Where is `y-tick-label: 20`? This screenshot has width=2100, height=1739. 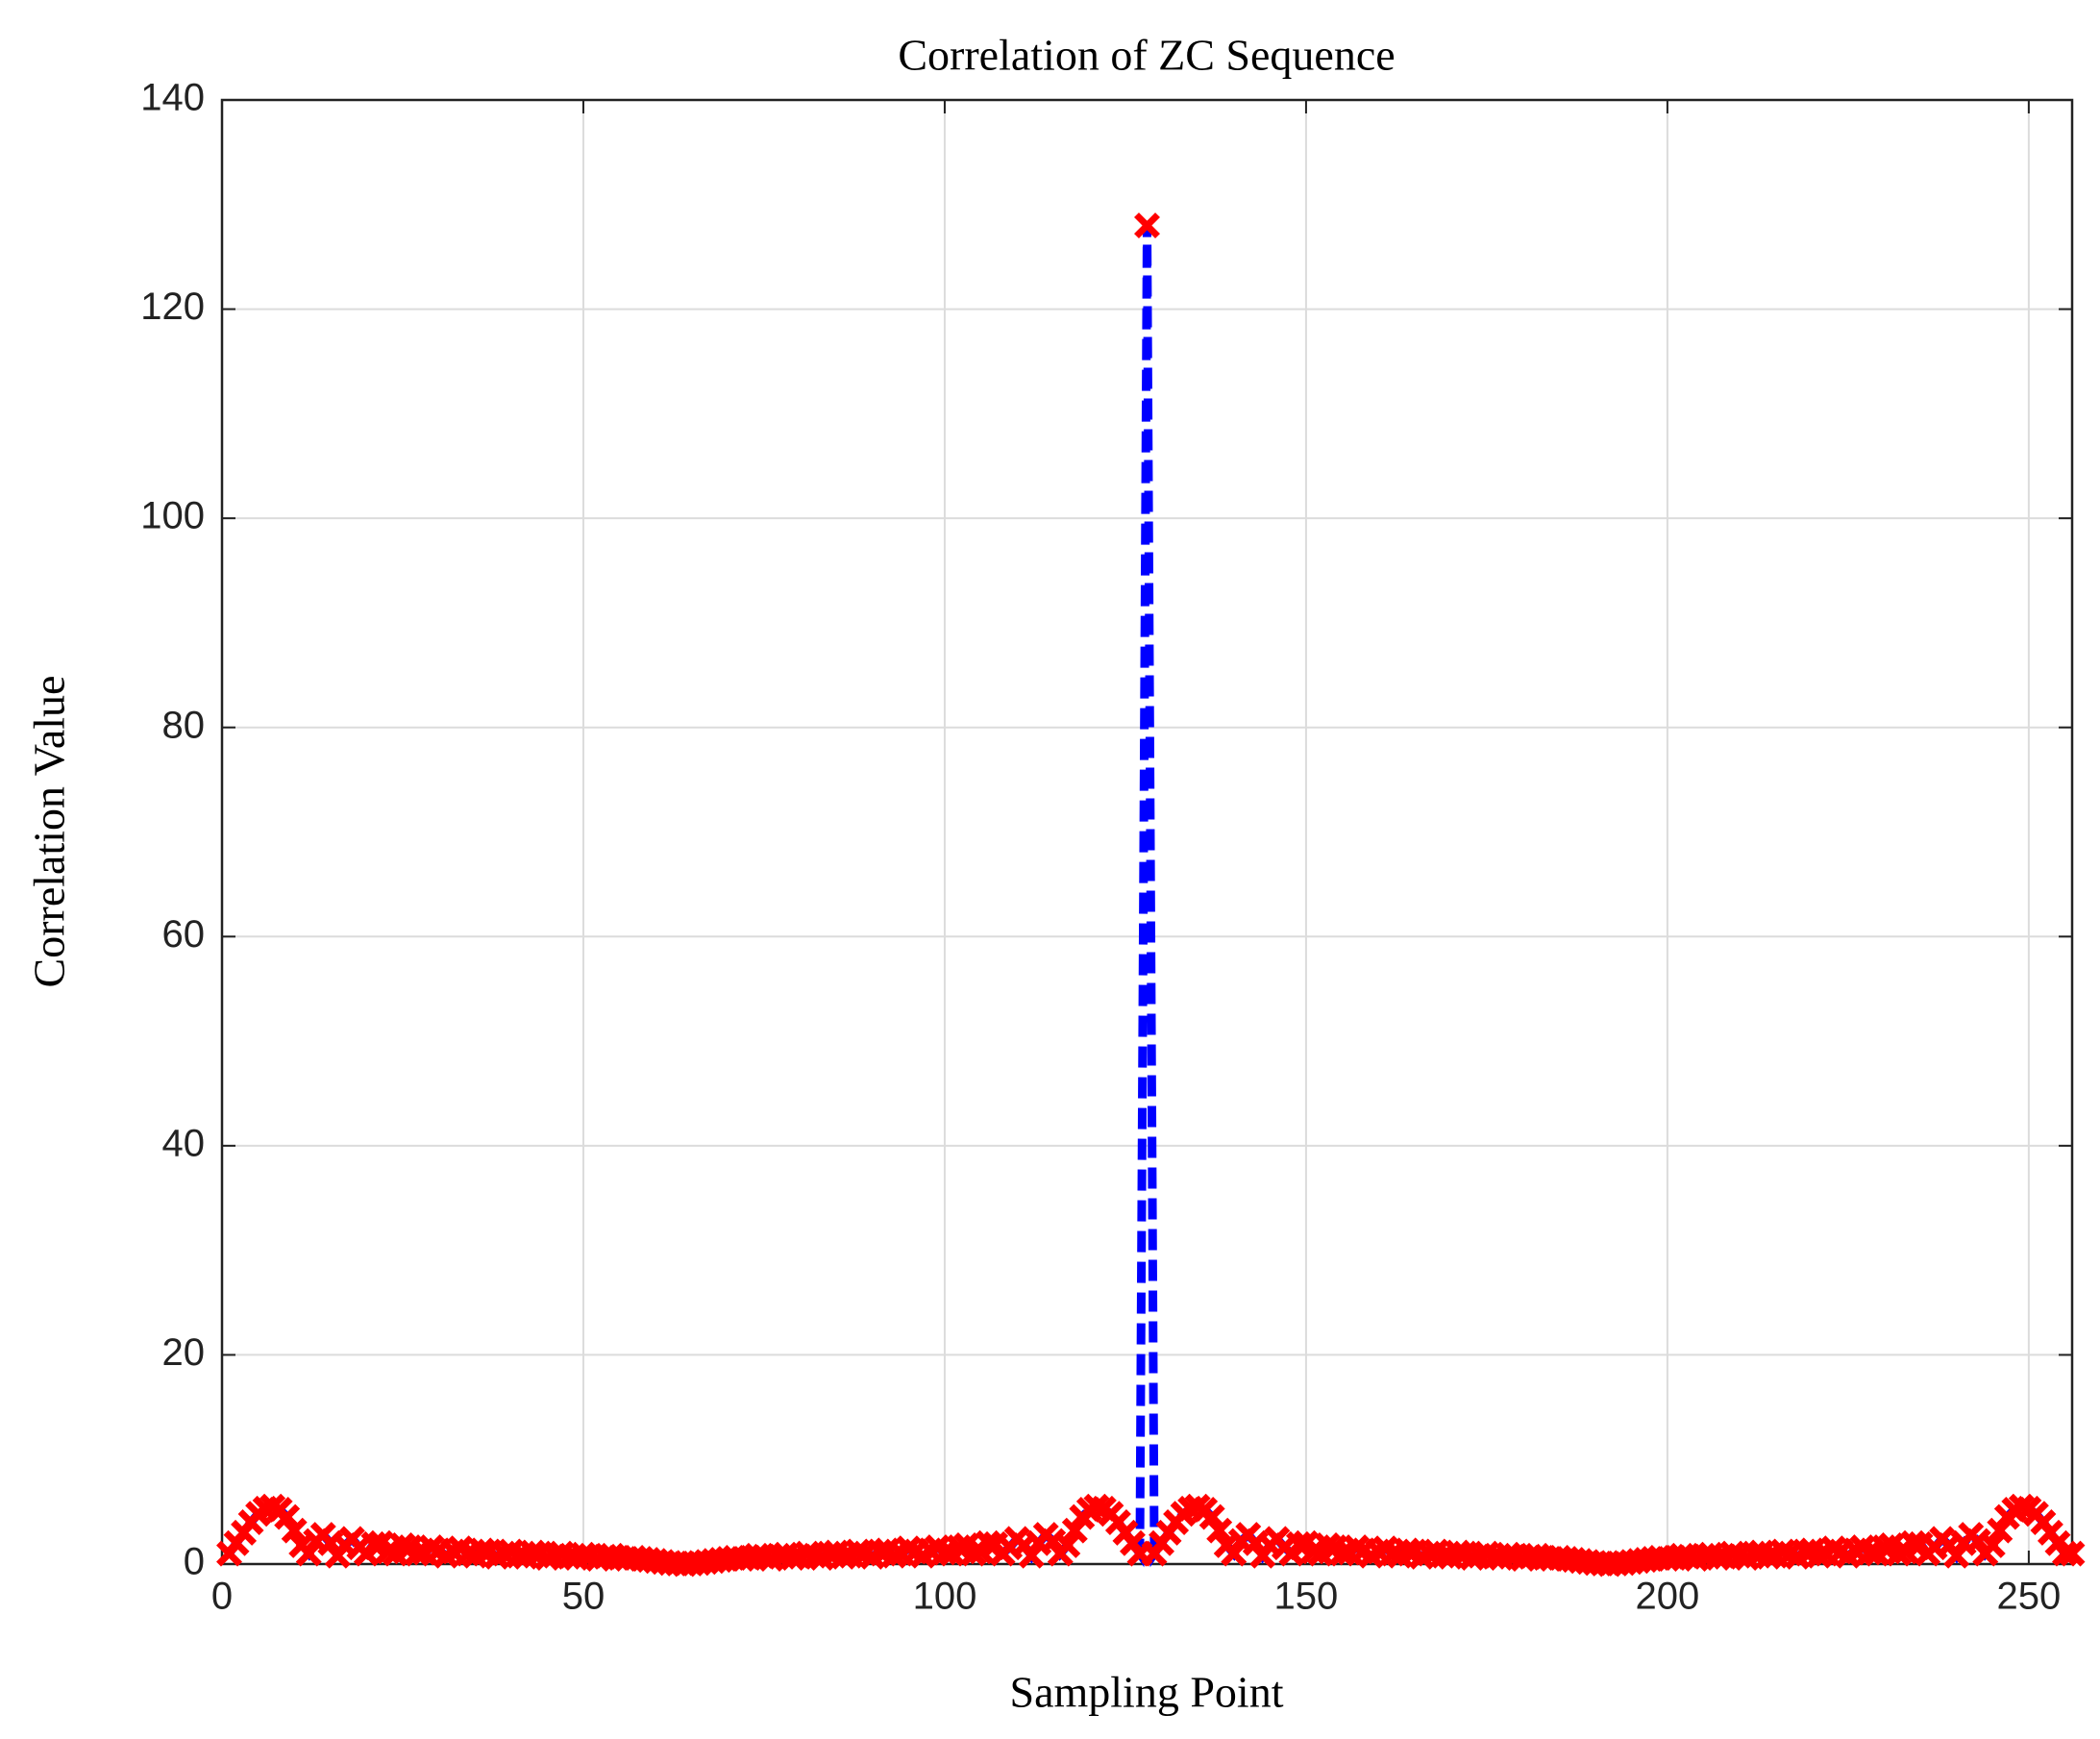 y-tick-label: 20 is located at coordinates (184, 1352).